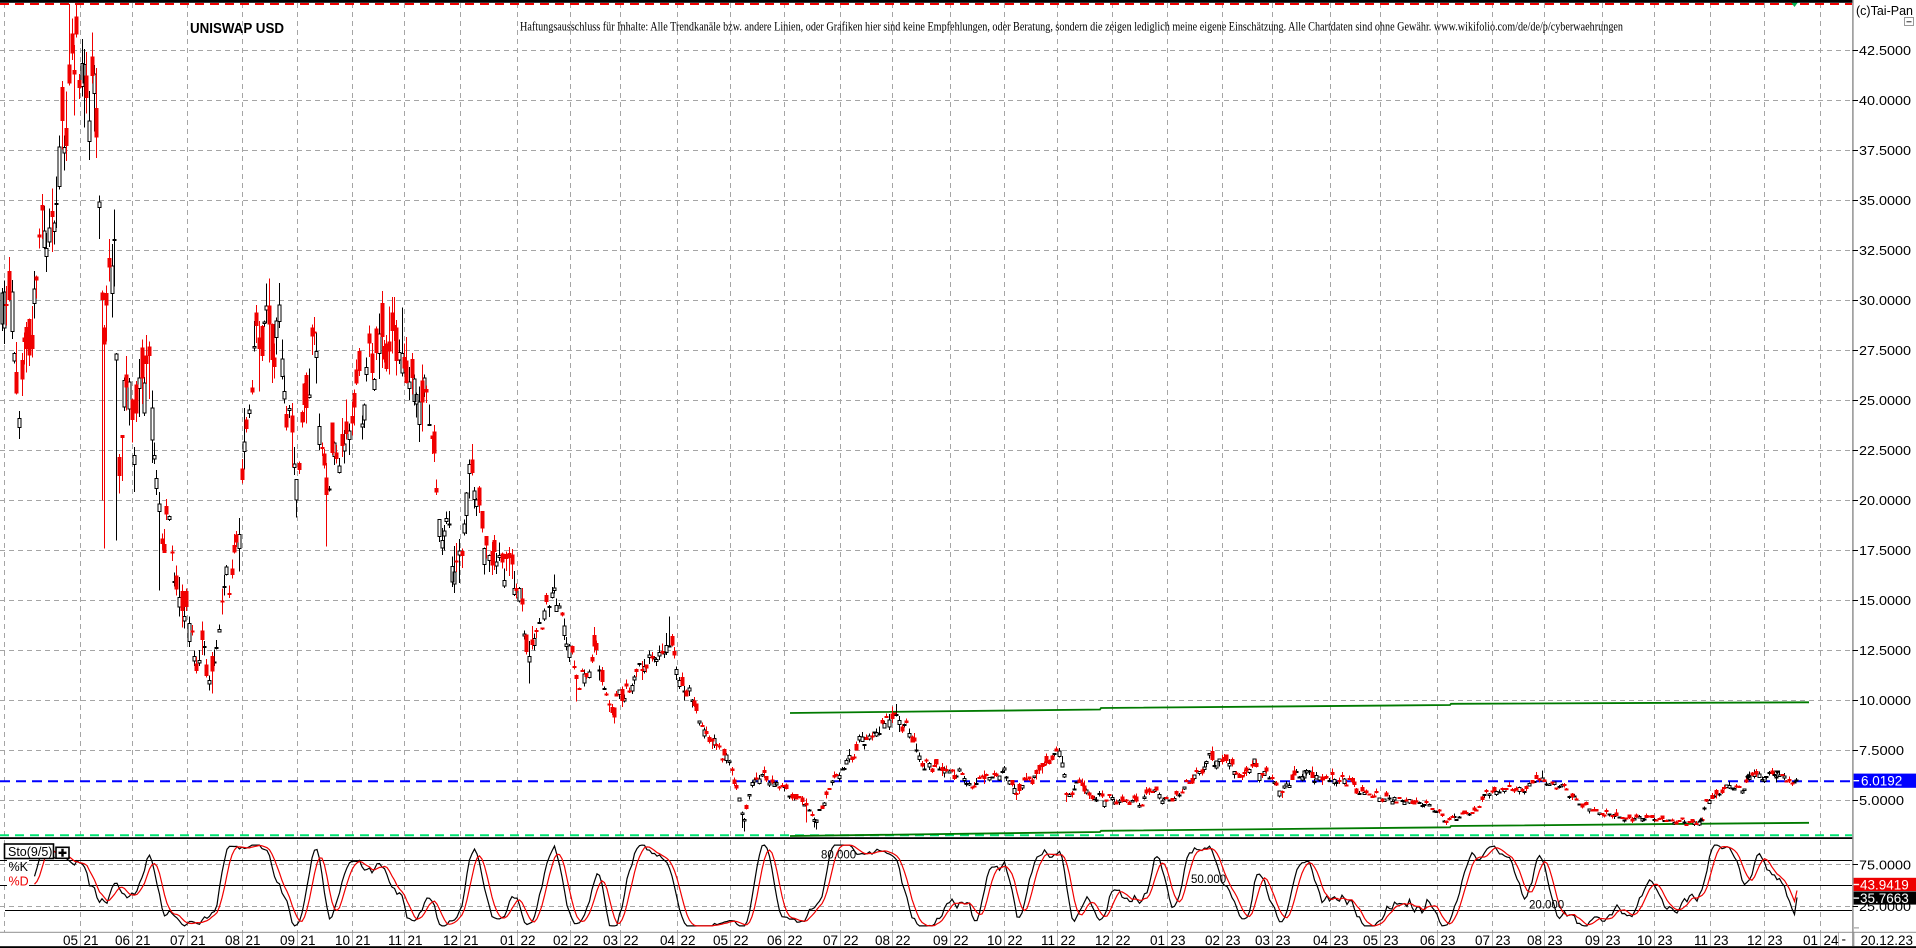  What do you see at coordinates (19, 882) in the screenshot?
I see `svg-text: %D` at bounding box center [19, 882].